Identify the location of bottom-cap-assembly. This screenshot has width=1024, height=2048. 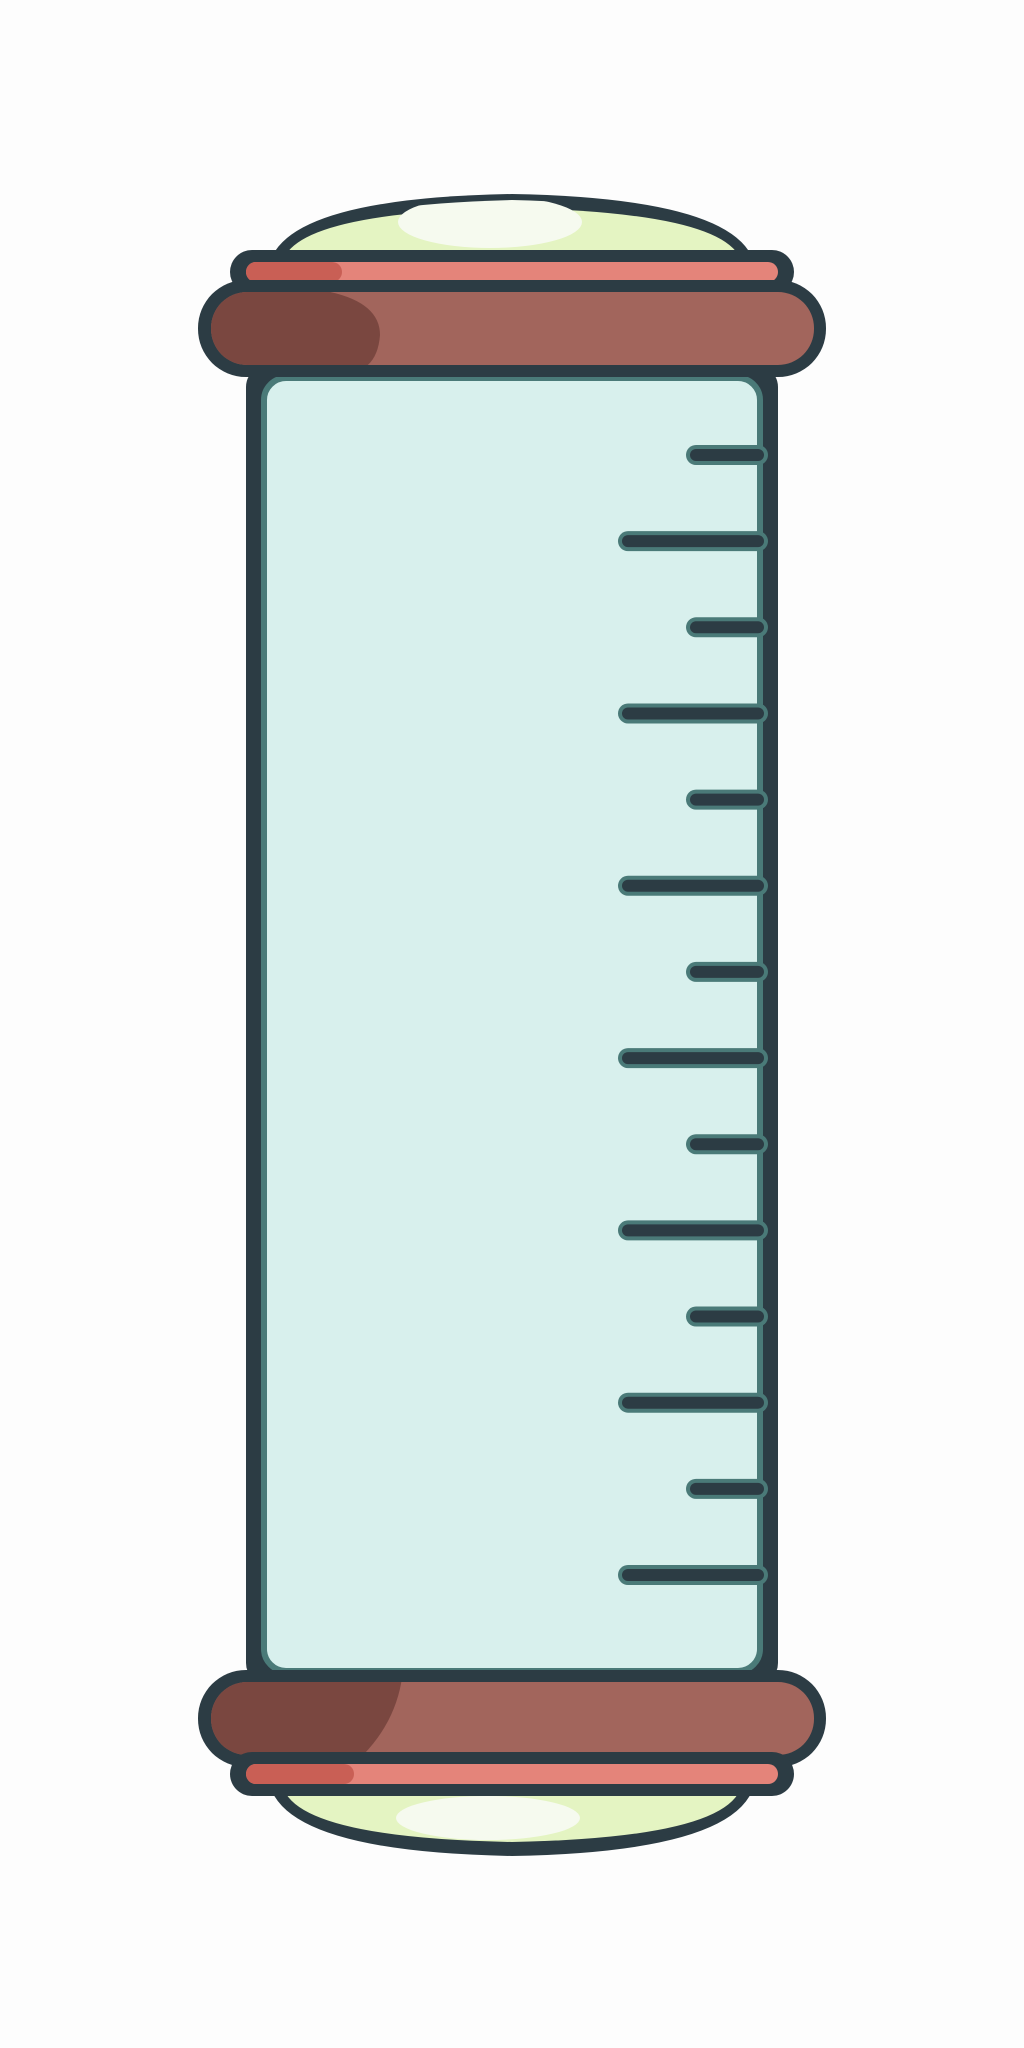
(512, 1763).